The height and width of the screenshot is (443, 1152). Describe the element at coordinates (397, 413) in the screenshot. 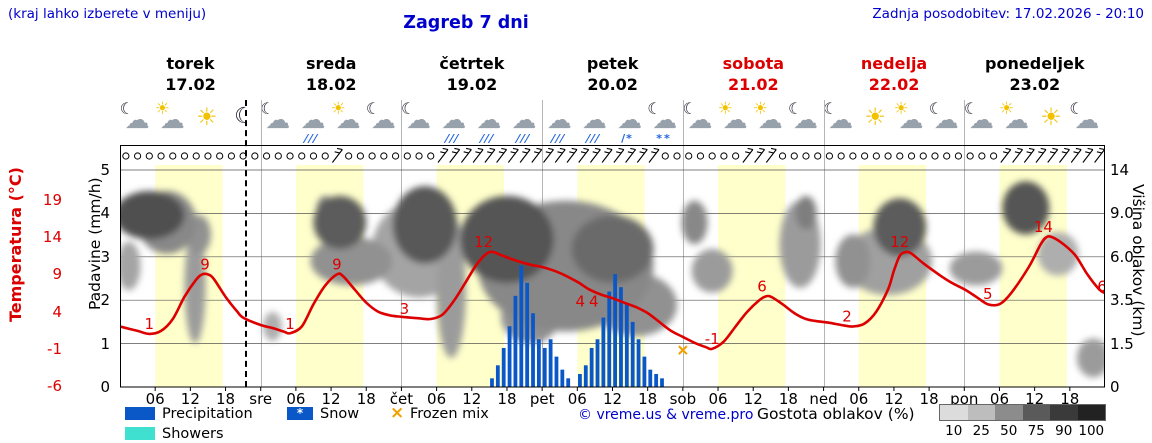

I see `frozen-mix-icon: ×` at that location.